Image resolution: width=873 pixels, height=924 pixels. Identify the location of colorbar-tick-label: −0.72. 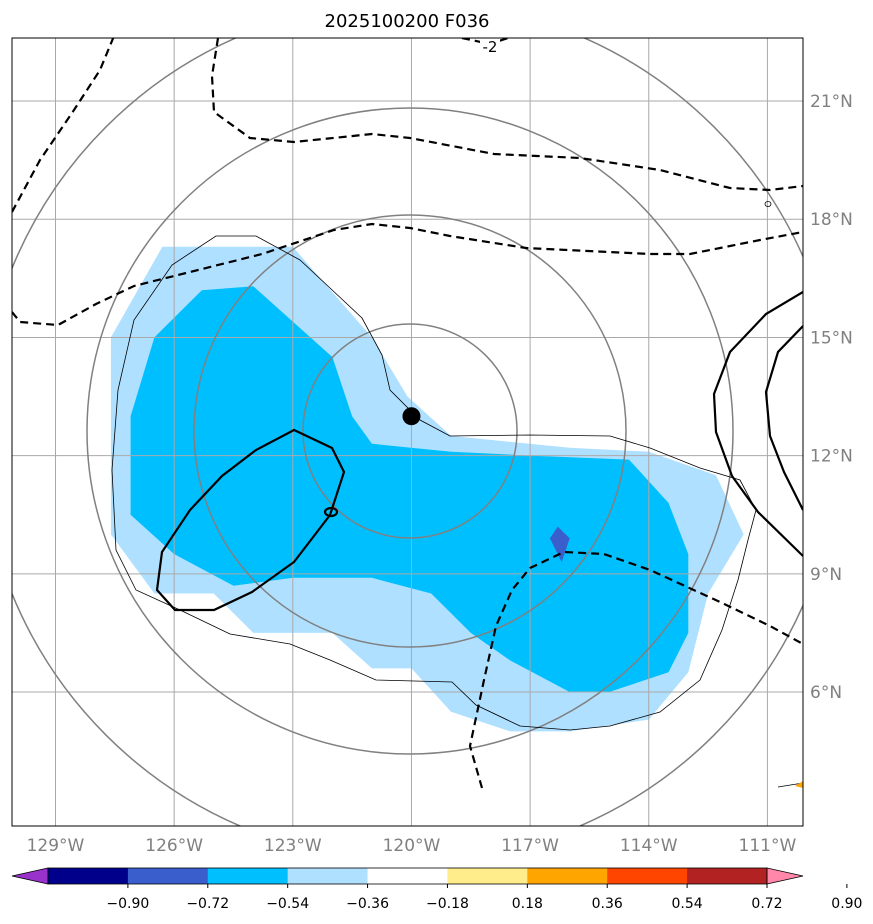
(207, 904).